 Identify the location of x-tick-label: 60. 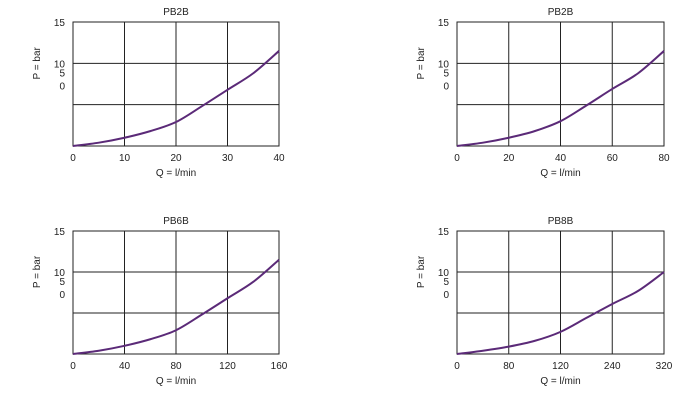
(613, 158).